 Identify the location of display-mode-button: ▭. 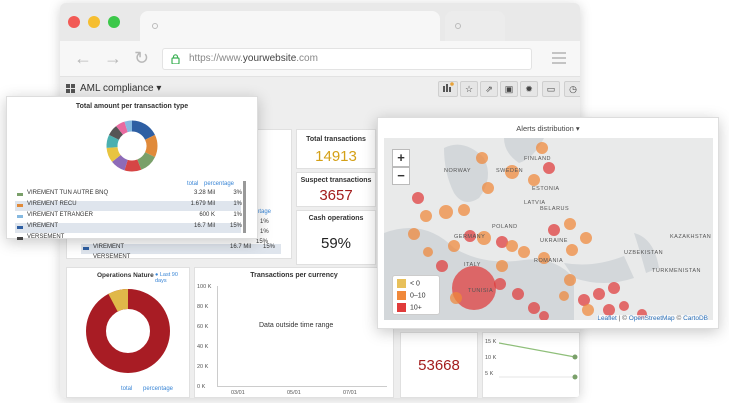
(551, 89).